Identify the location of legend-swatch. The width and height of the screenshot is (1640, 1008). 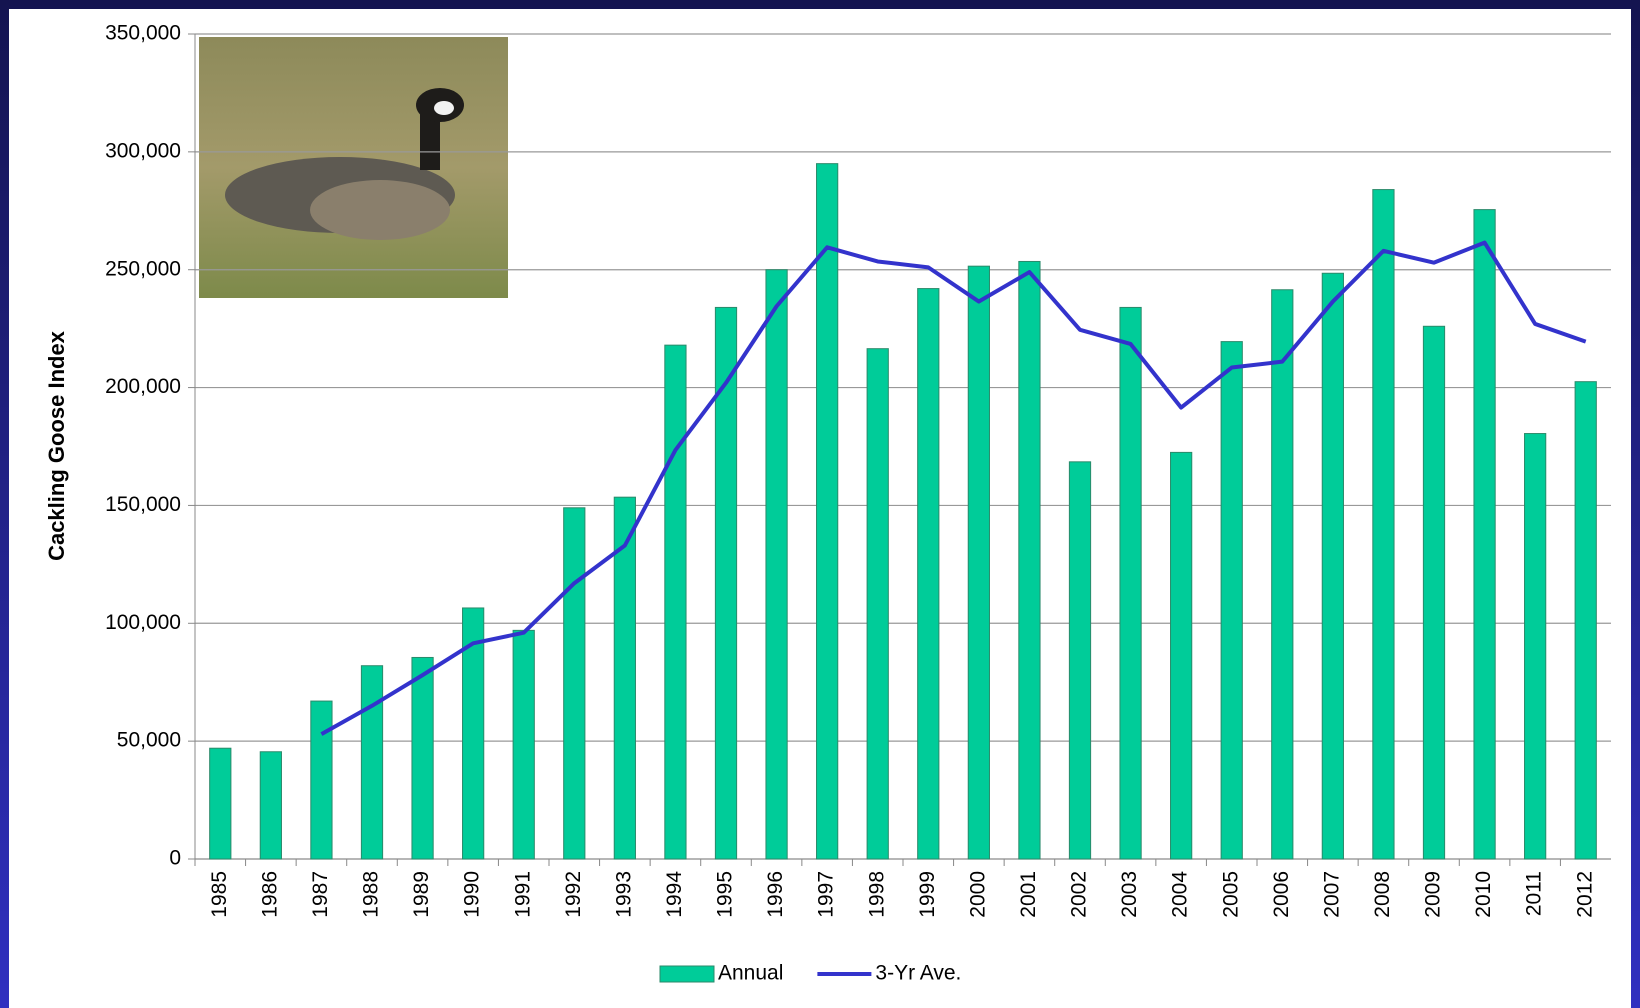
(687, 974).